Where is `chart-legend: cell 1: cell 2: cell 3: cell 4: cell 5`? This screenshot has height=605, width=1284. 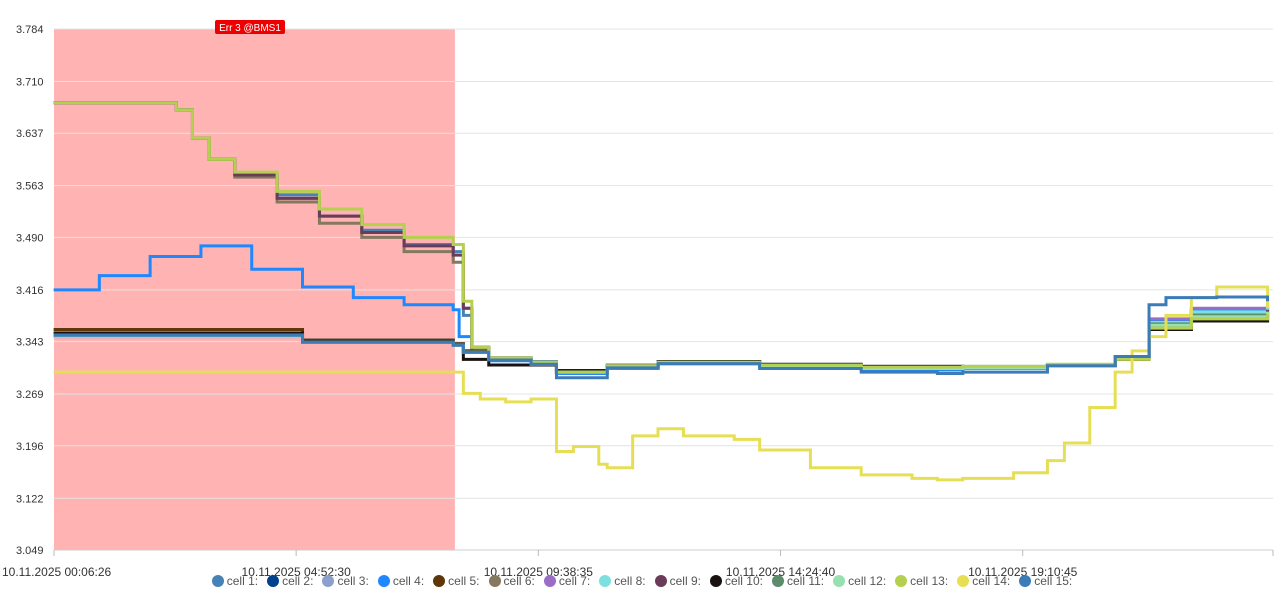
chart-legend: cell 1: cell 2: cell 3: cell 4: cell 5 is located at coordinates (642, 581).